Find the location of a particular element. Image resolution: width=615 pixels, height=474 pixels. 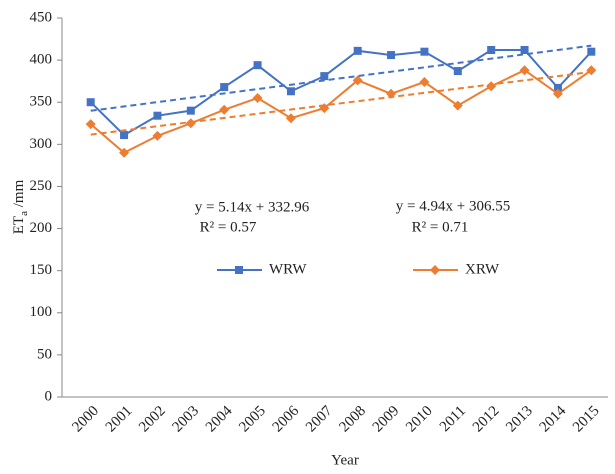

x-axis-label: Year is located at coordinates (345, 460).